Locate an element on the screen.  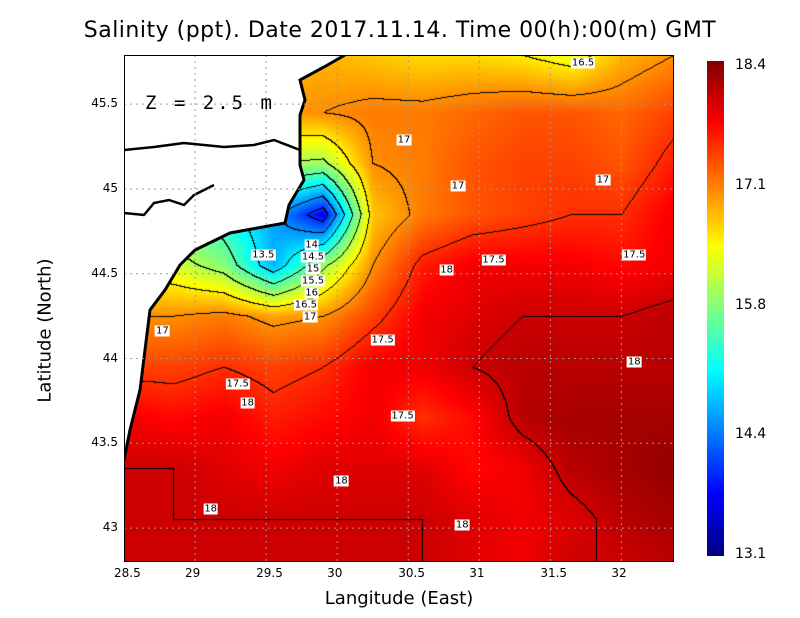
y-tick-label: 44.5 is located at coordinates (104, 272).